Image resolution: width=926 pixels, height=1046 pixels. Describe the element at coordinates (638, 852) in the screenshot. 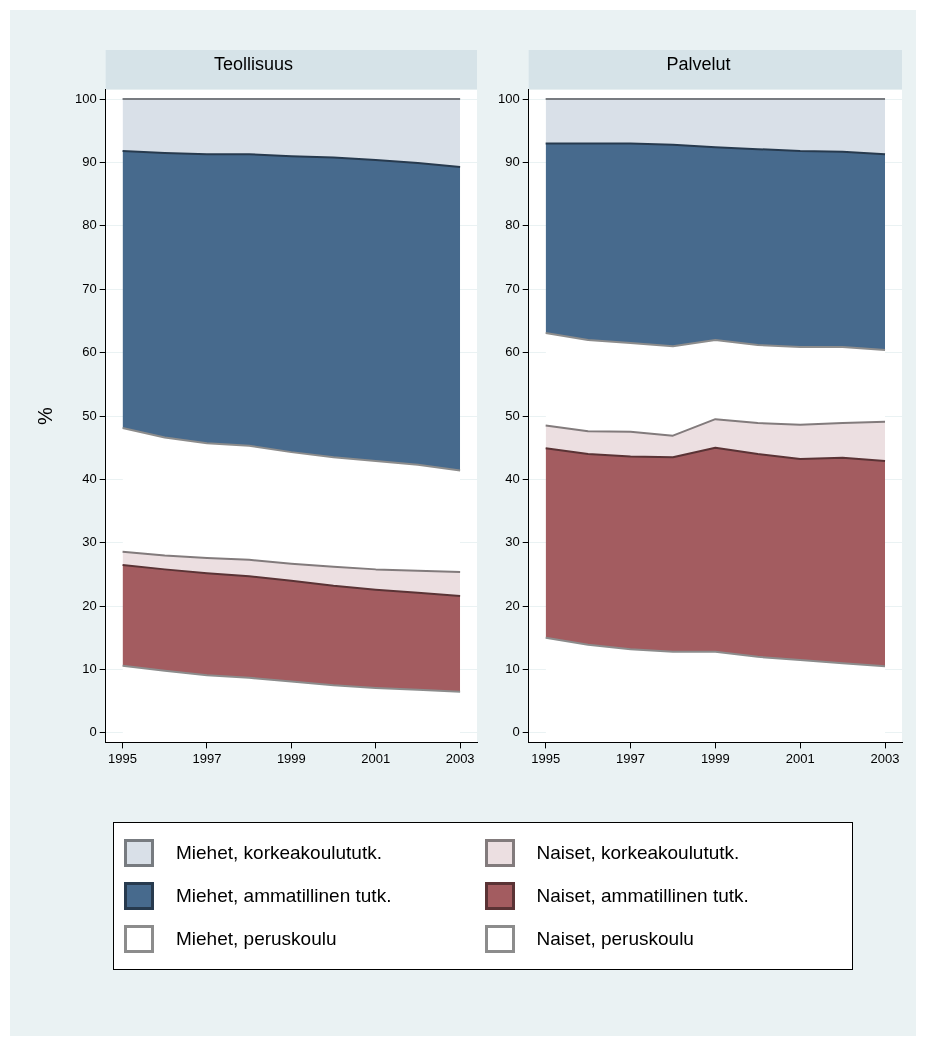

I see `legend-label: Naiset, korkeakoulututk.` at that location.